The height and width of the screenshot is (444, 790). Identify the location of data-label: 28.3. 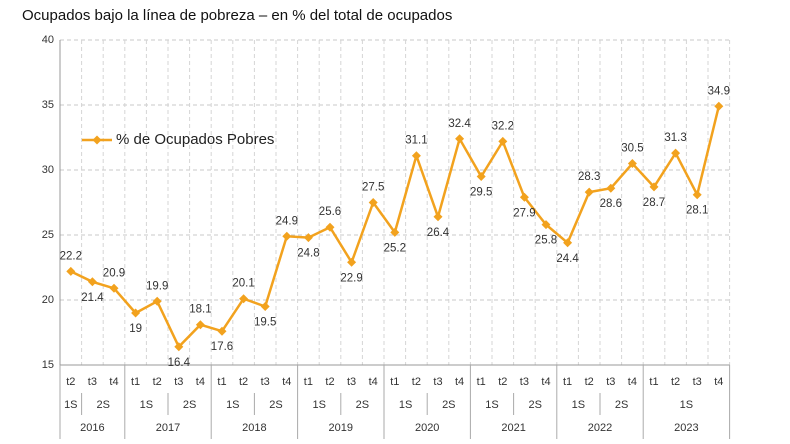
(589, 177).